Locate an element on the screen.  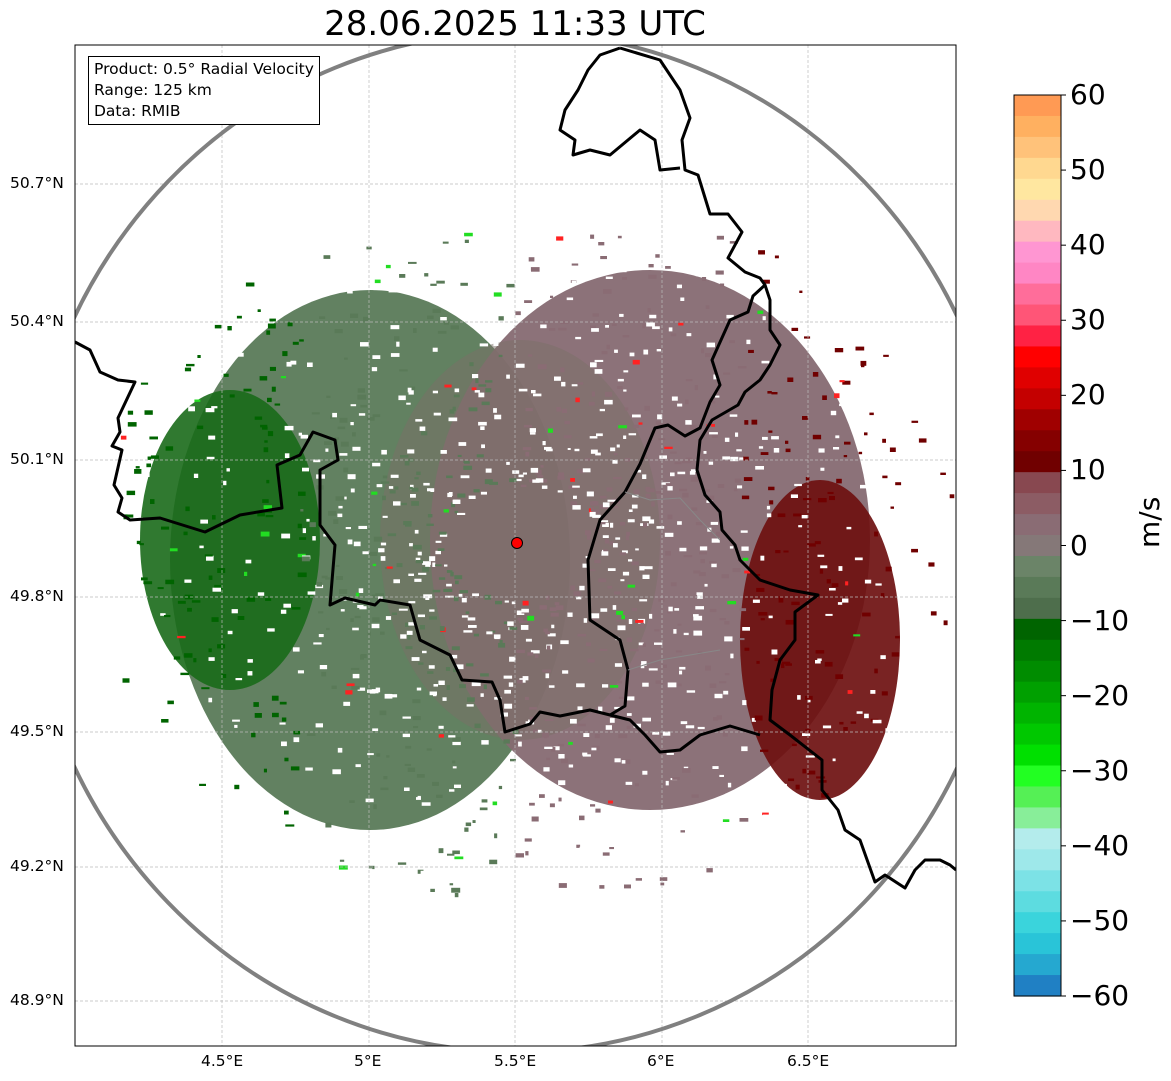
colorbar-ticks is located at coordinates (1063, 545).